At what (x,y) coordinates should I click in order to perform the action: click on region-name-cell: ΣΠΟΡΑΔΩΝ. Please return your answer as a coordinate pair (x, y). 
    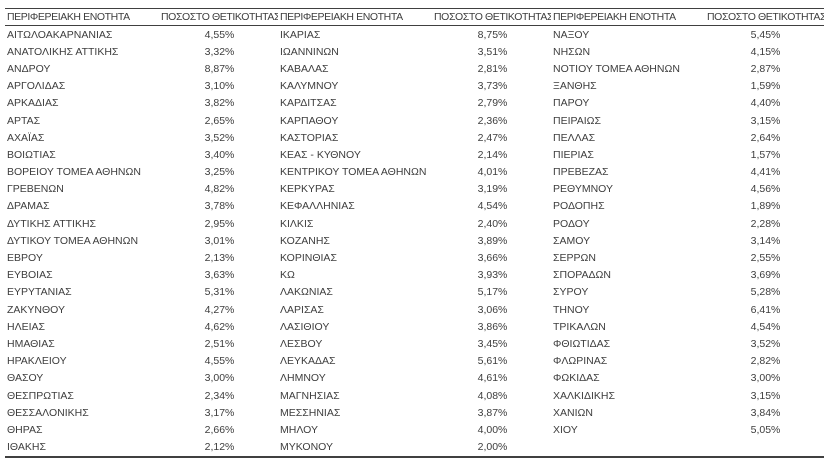
    Looking at the image, I should click on (582, 275).